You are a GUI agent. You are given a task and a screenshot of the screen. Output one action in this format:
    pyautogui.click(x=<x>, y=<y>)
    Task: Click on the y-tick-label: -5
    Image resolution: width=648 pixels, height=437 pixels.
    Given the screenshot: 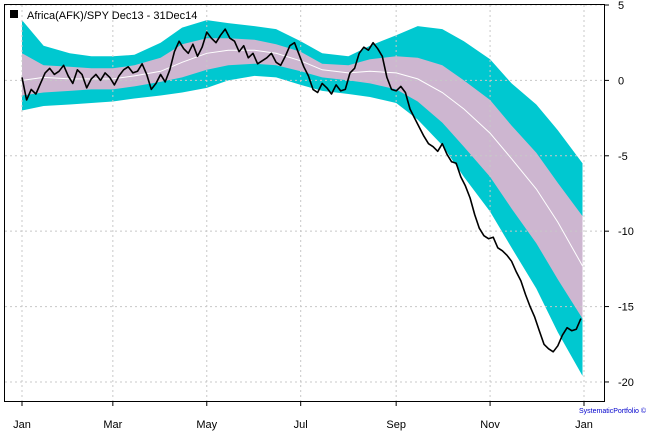 What is the action you would take?
    pyautogui.click(x=623, y=157)
    